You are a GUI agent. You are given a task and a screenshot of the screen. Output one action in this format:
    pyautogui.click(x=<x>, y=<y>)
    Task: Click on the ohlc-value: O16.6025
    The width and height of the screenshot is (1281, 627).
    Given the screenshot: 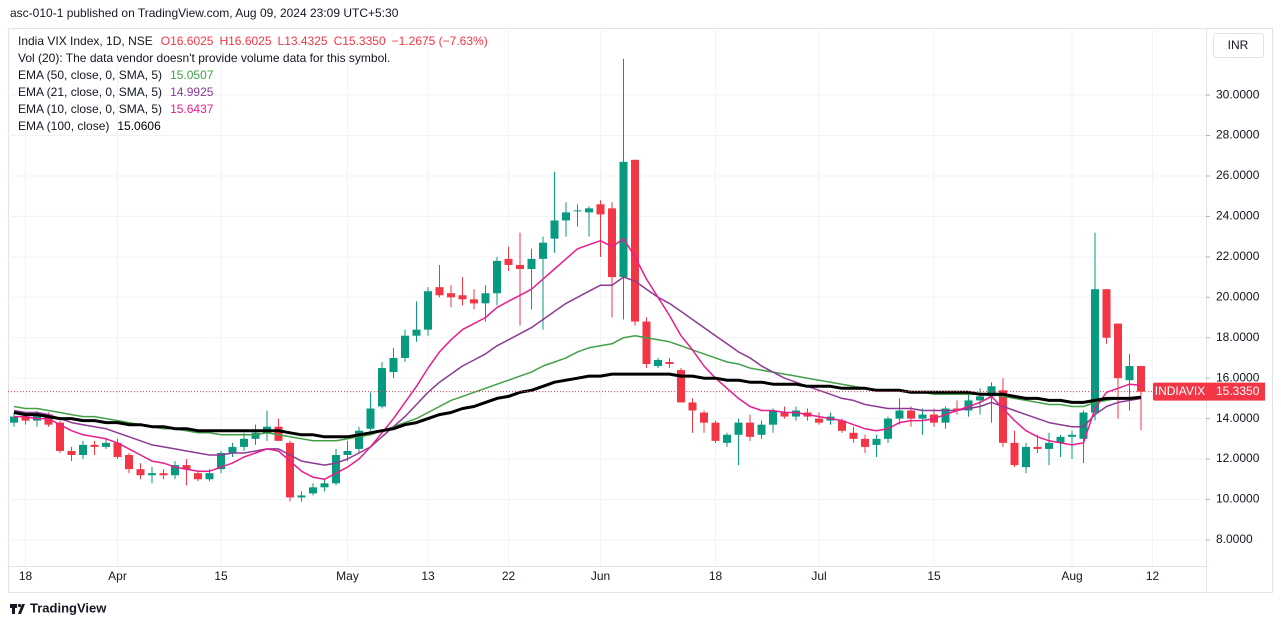 What is the action you would take?
    pyautogui.click(x=187, y=41)
    